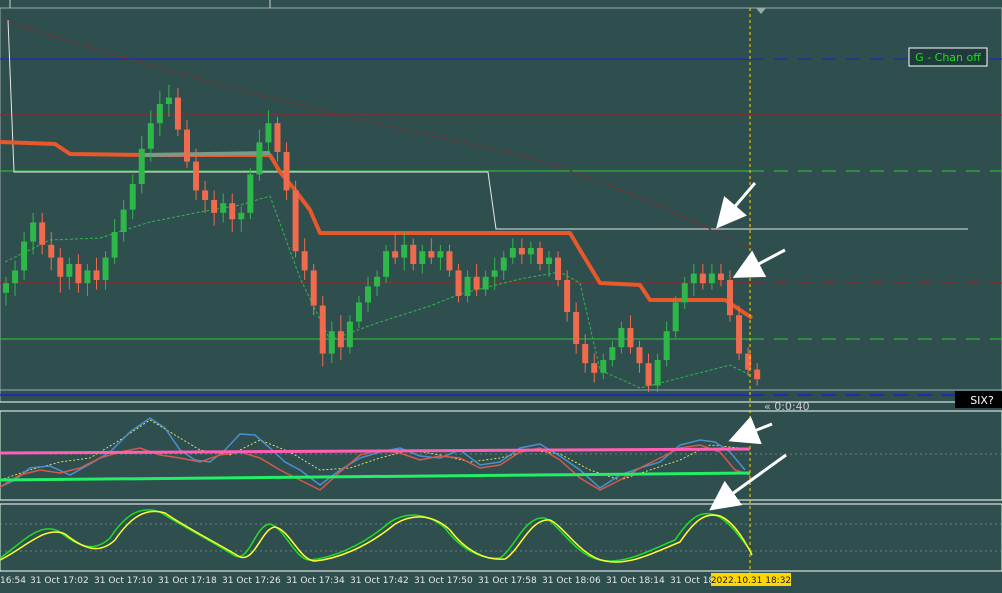 The image size is (1002, 593). I want to click on six-badge: SIX?, so click(978, 399).